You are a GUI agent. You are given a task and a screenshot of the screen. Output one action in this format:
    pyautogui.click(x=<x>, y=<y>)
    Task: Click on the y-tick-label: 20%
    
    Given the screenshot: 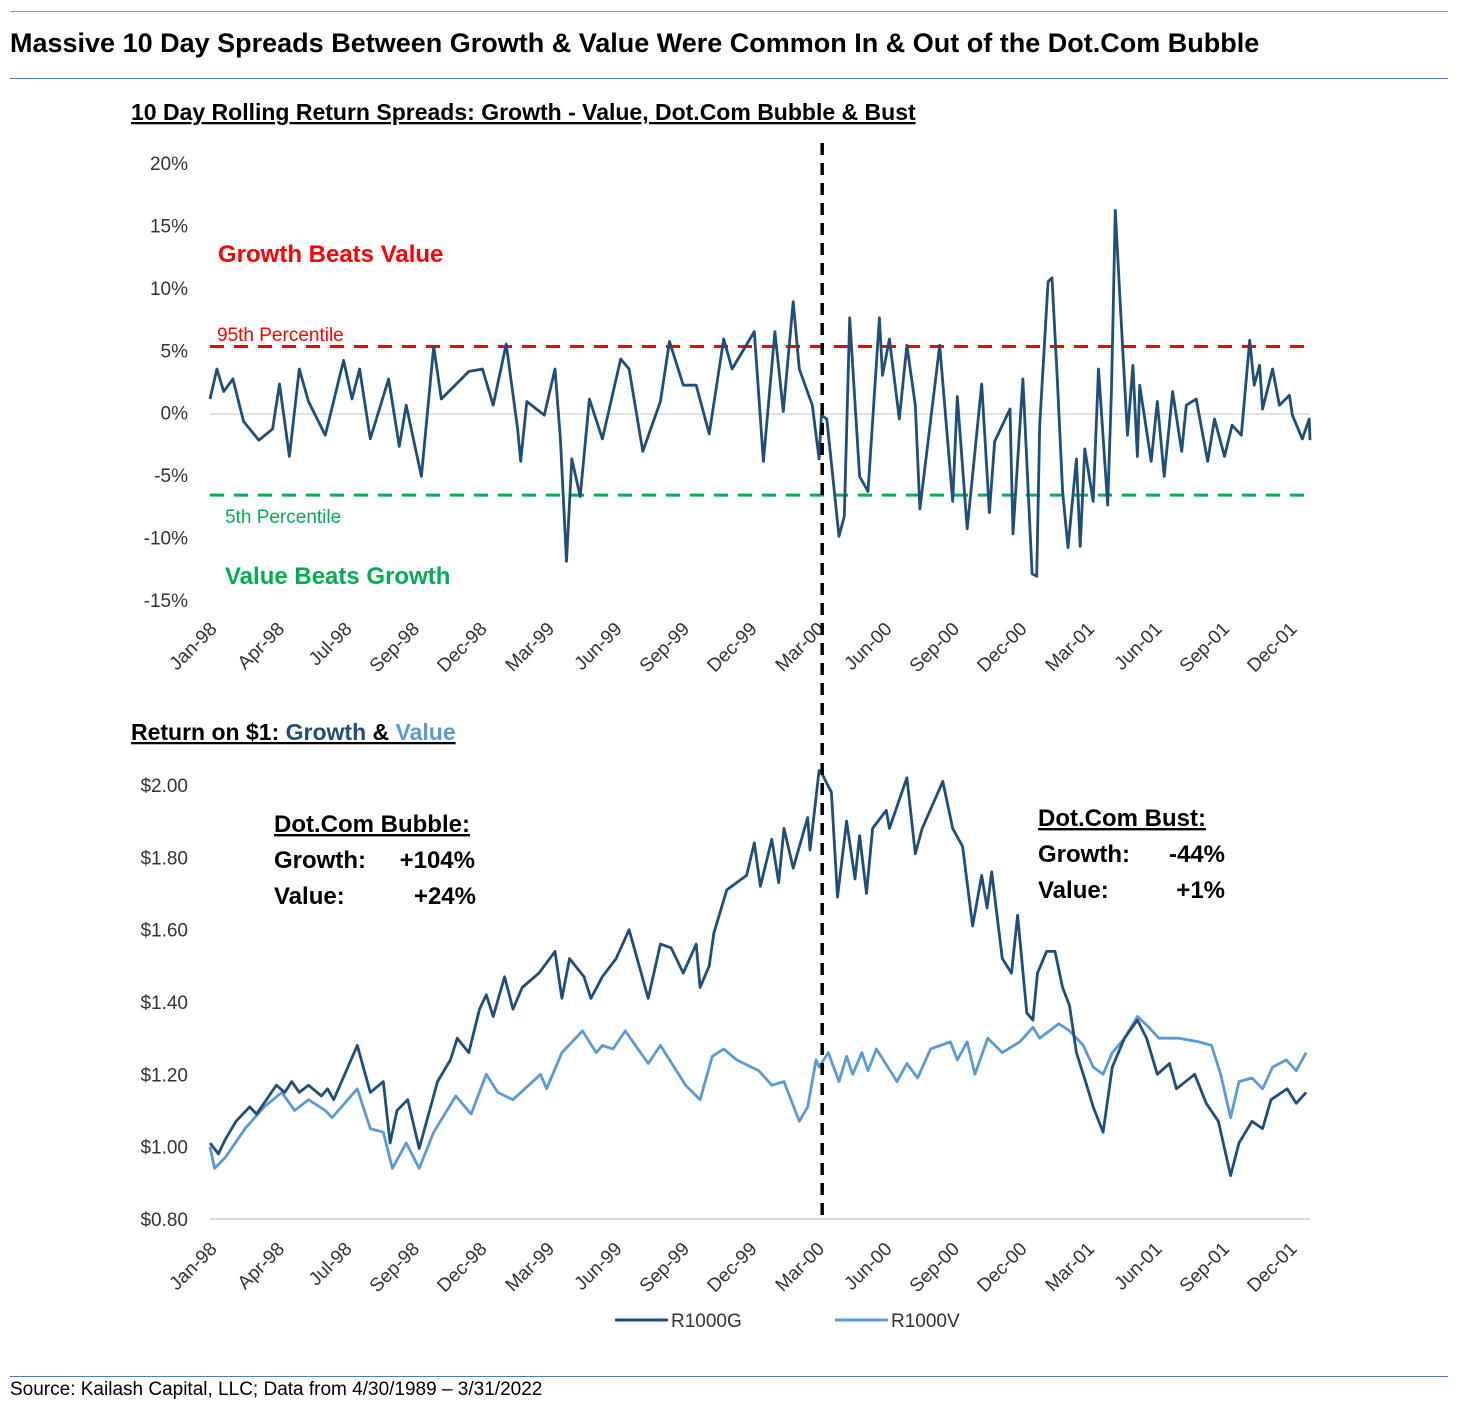 What is the action you would take?
    pyautogui.click(x=169, y=164)
    